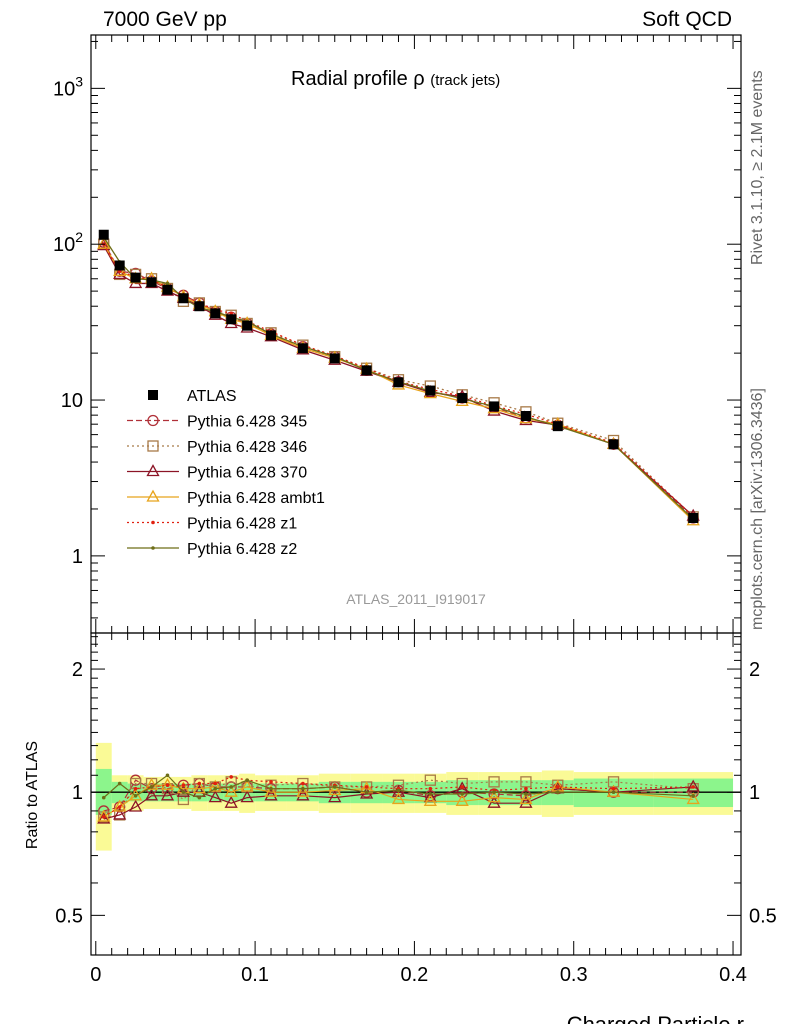 The width and height of the screenshot is (786, 1024). What do you see at coordinates (120, 273) in the screenshot?
I see `main-pythia-6-428-370-marker` at bounding box center [120, 273].